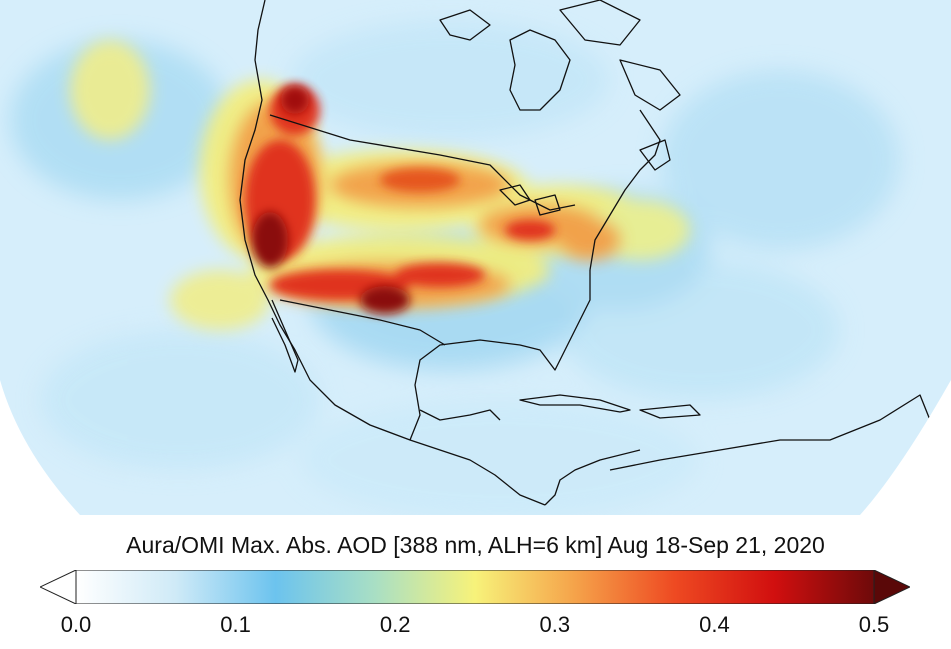  I want to click on colorbar-tick-label: 0.3, so click(555, 624).